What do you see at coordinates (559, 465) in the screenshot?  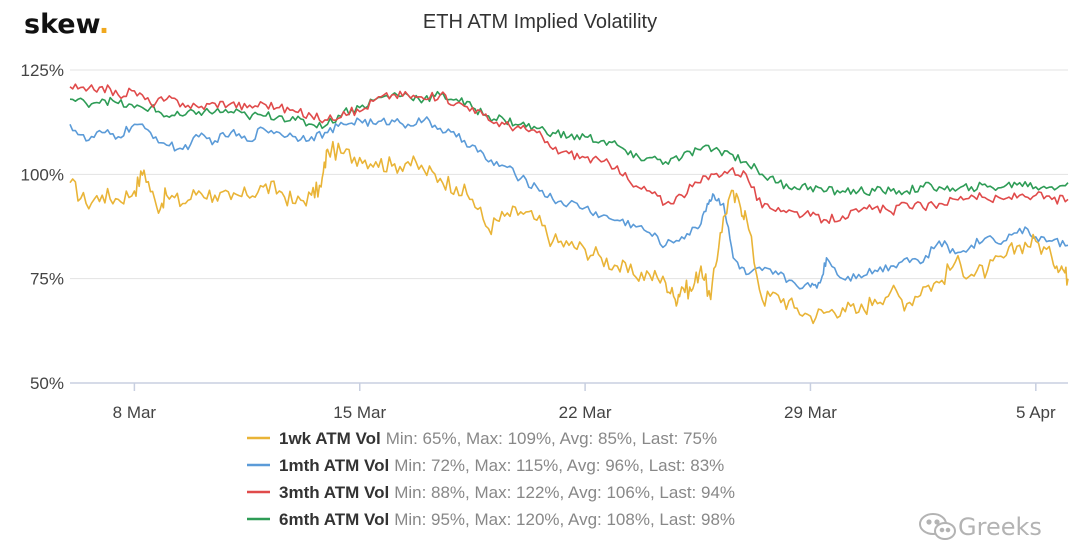 I see `legend-series-stats: Min: 72%, Max: 115%, Avg: 96%, Last: 83%` at bounding box center [559, 465].